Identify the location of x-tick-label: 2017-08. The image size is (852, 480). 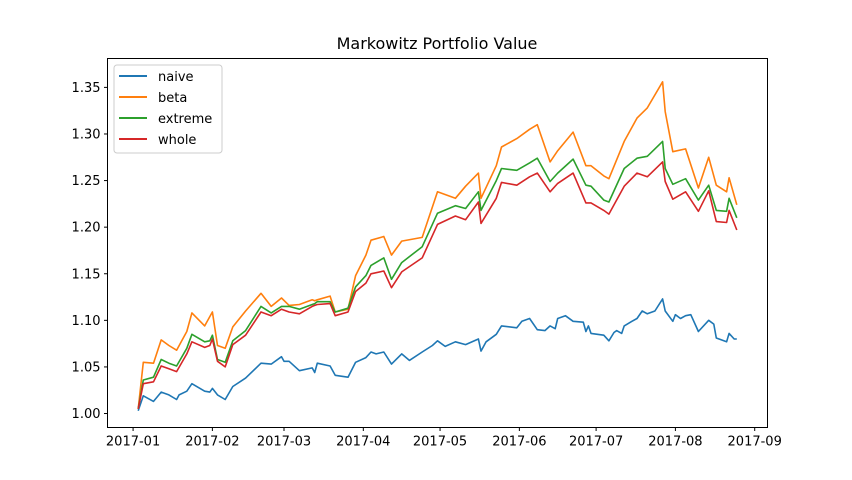
(675, 442).